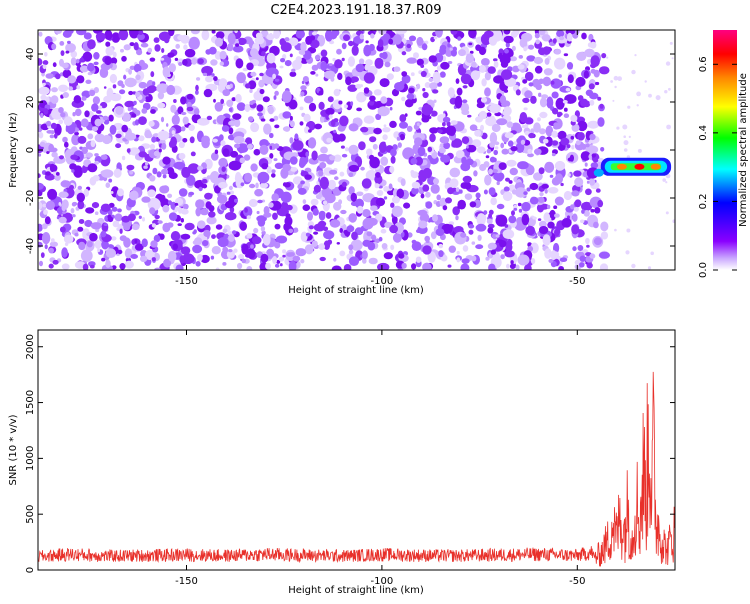  What do you see at coordinates (639, 166) in the screenshot?
I see `signal-peak` at bounding box center [639, 166].